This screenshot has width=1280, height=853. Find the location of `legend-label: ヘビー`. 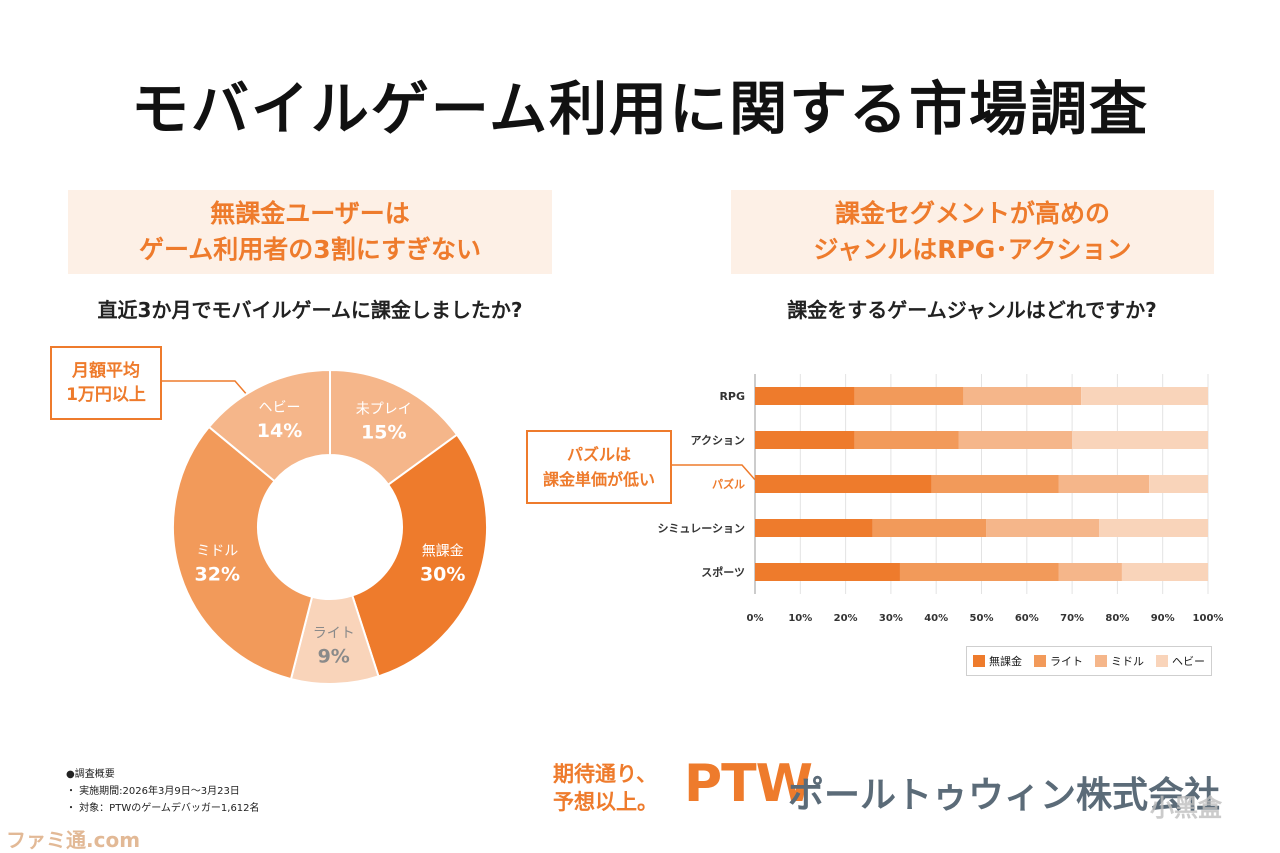

legend-label: ヘビー is located at coordinates (1188, 661).